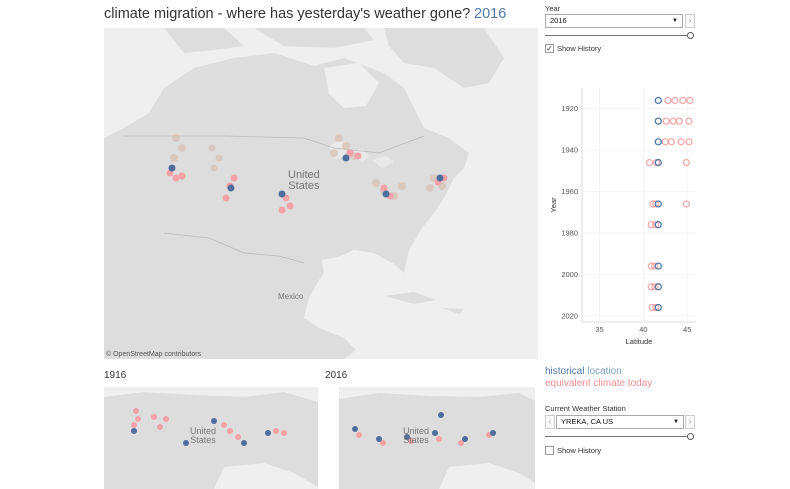  Describe the element at coordinates (599, 383) in the screenshot. I see `legend-today: equivalent climate today` at that location.